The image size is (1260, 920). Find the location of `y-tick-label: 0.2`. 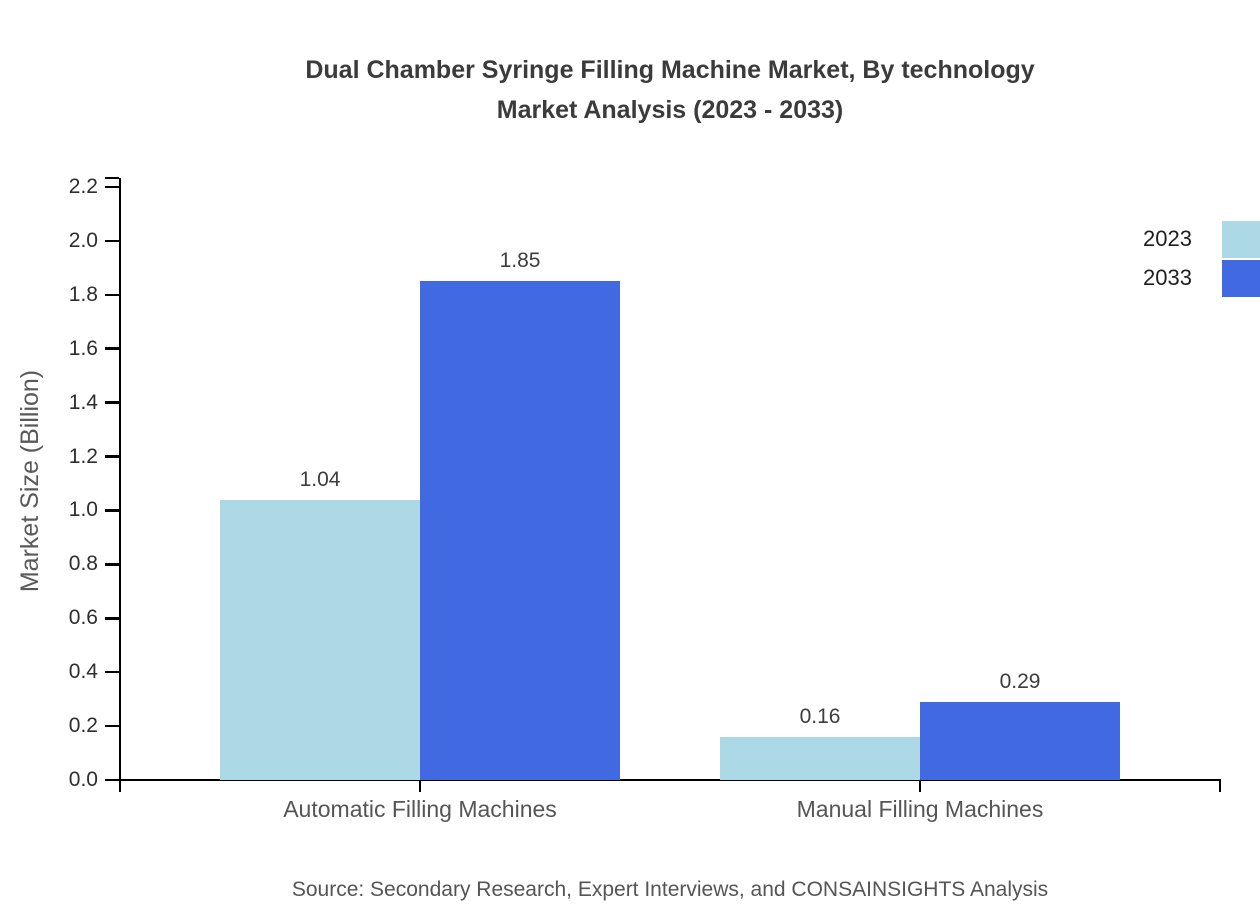

y-tick-label: 0.2 is located at coordinates (83, 726).